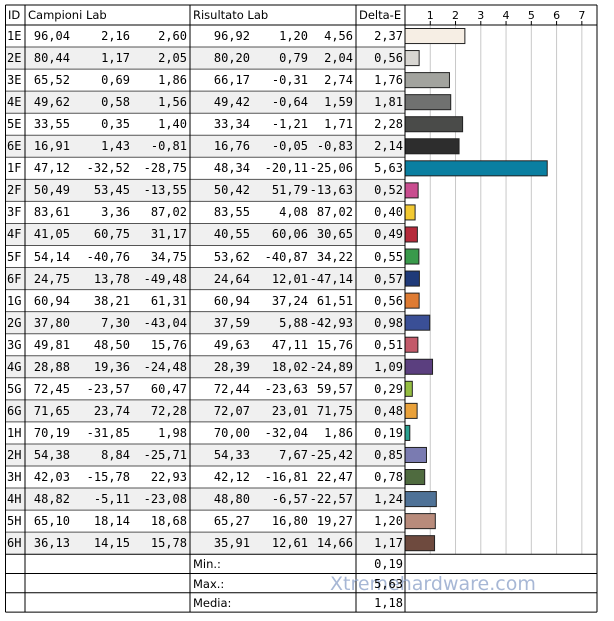 The width and height of the screenshot is (614, 621). Describe the element at coordinates (168, 410) in the screenshot. I see `table-cell: 72,28` at that location.